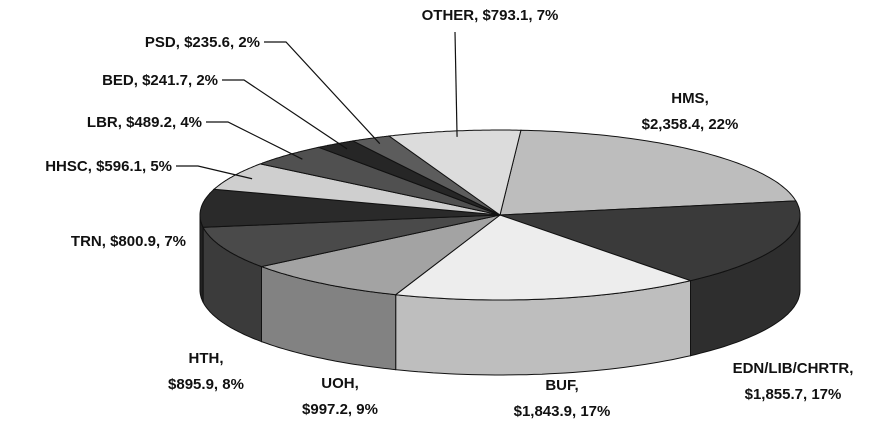  What do you see at coordinates (543, 411) in the screenshot?
I see `label-value: $1,843.9` at bounding box center [543, 411].